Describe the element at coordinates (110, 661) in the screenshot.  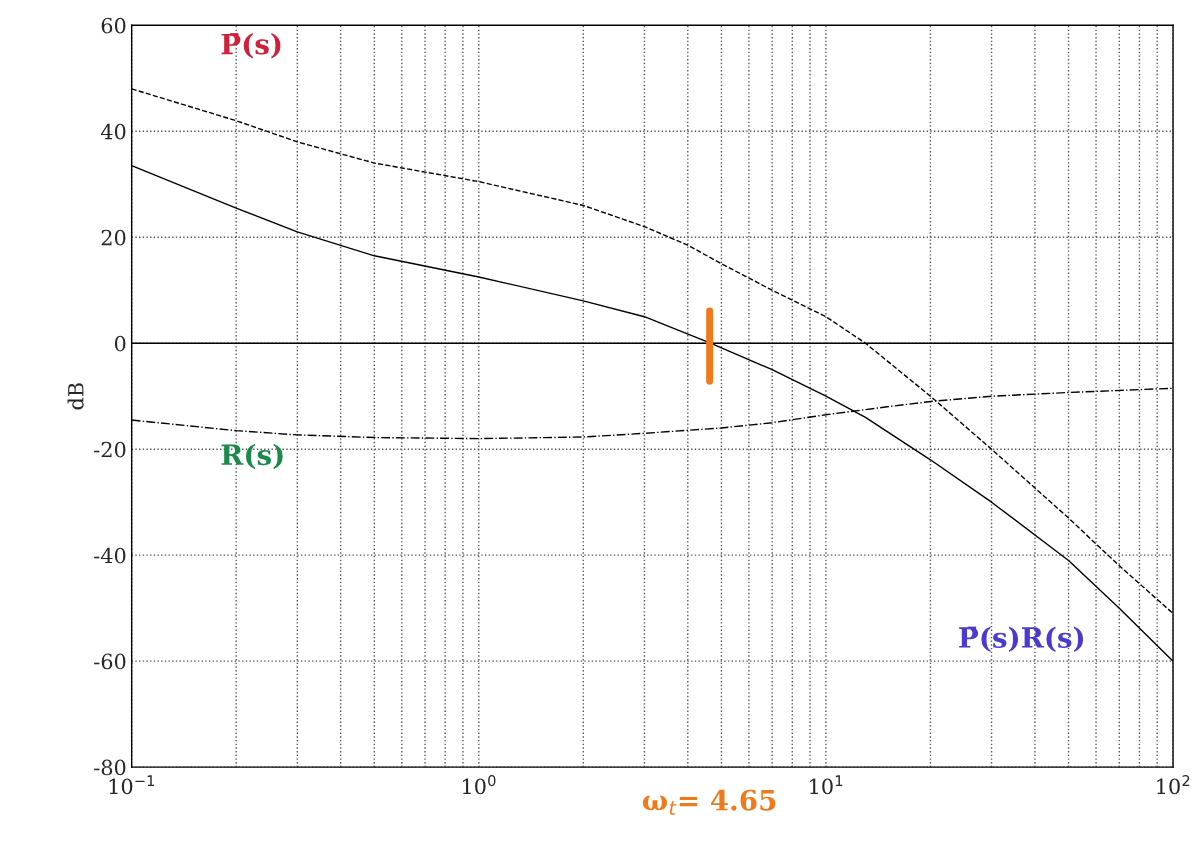
I see `y-tick-label: -60` at that location.